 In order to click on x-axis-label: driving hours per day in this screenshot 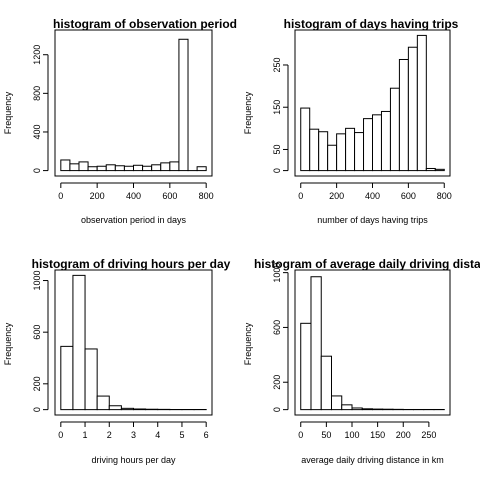, I will do `click(133, 460)`.